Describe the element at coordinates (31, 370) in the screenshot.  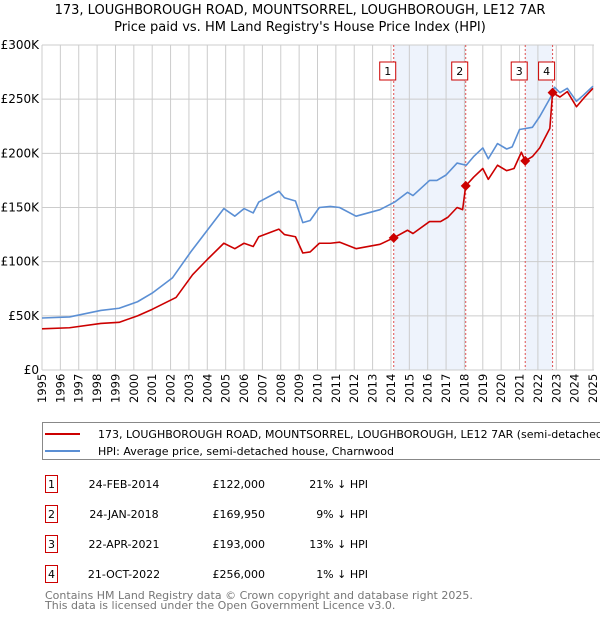
I see `y-tick-label: £0` at that location.